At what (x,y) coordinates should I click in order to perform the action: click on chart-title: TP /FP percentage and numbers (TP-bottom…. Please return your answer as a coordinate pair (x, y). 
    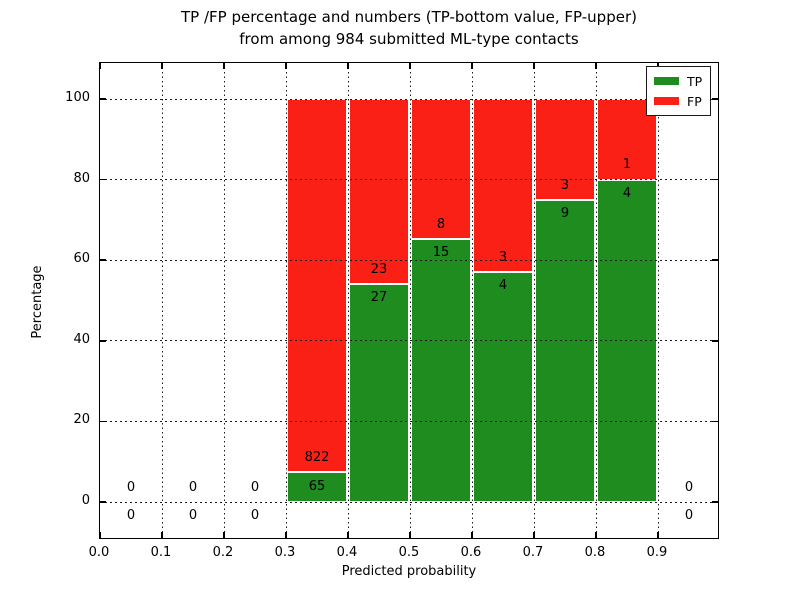
    Looking at the image, I should click on (409, 28).